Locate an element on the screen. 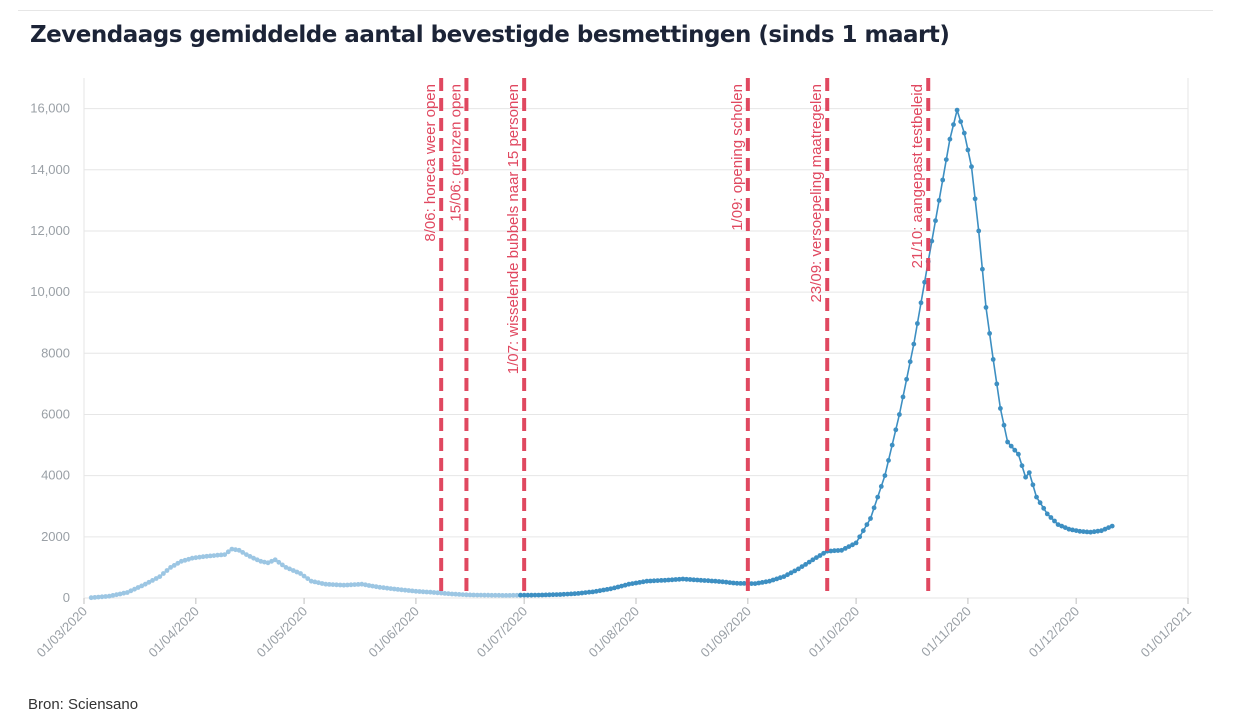 Image resolution: width=1253 pixels, height=713 pixels. y-tick-label: 2000 is located at coordinates (55, 536).